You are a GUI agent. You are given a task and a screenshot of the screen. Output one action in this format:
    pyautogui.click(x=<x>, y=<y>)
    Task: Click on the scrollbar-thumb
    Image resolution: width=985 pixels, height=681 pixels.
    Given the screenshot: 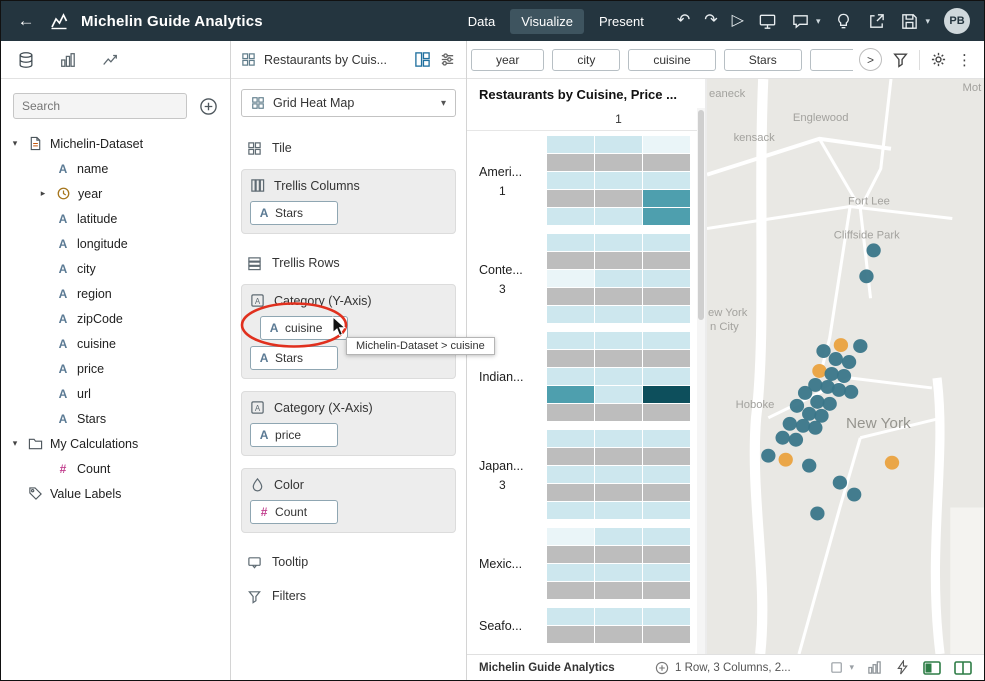 What is the action you would take?
    pyautogui.click(x=701, y=215)
    